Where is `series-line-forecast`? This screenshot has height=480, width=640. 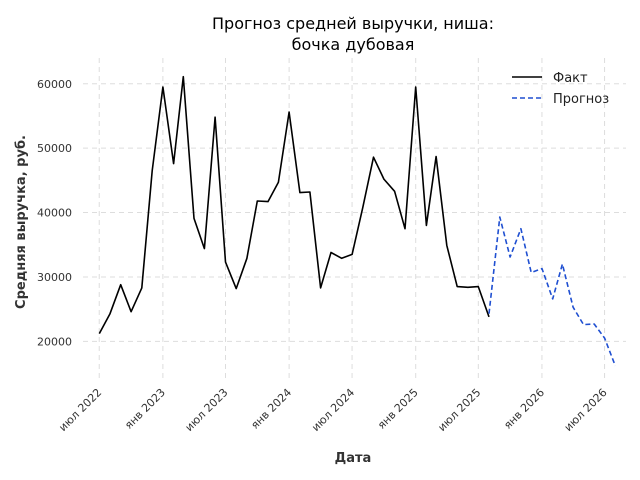
series-line-forecast is located at coordinates (552, 291).